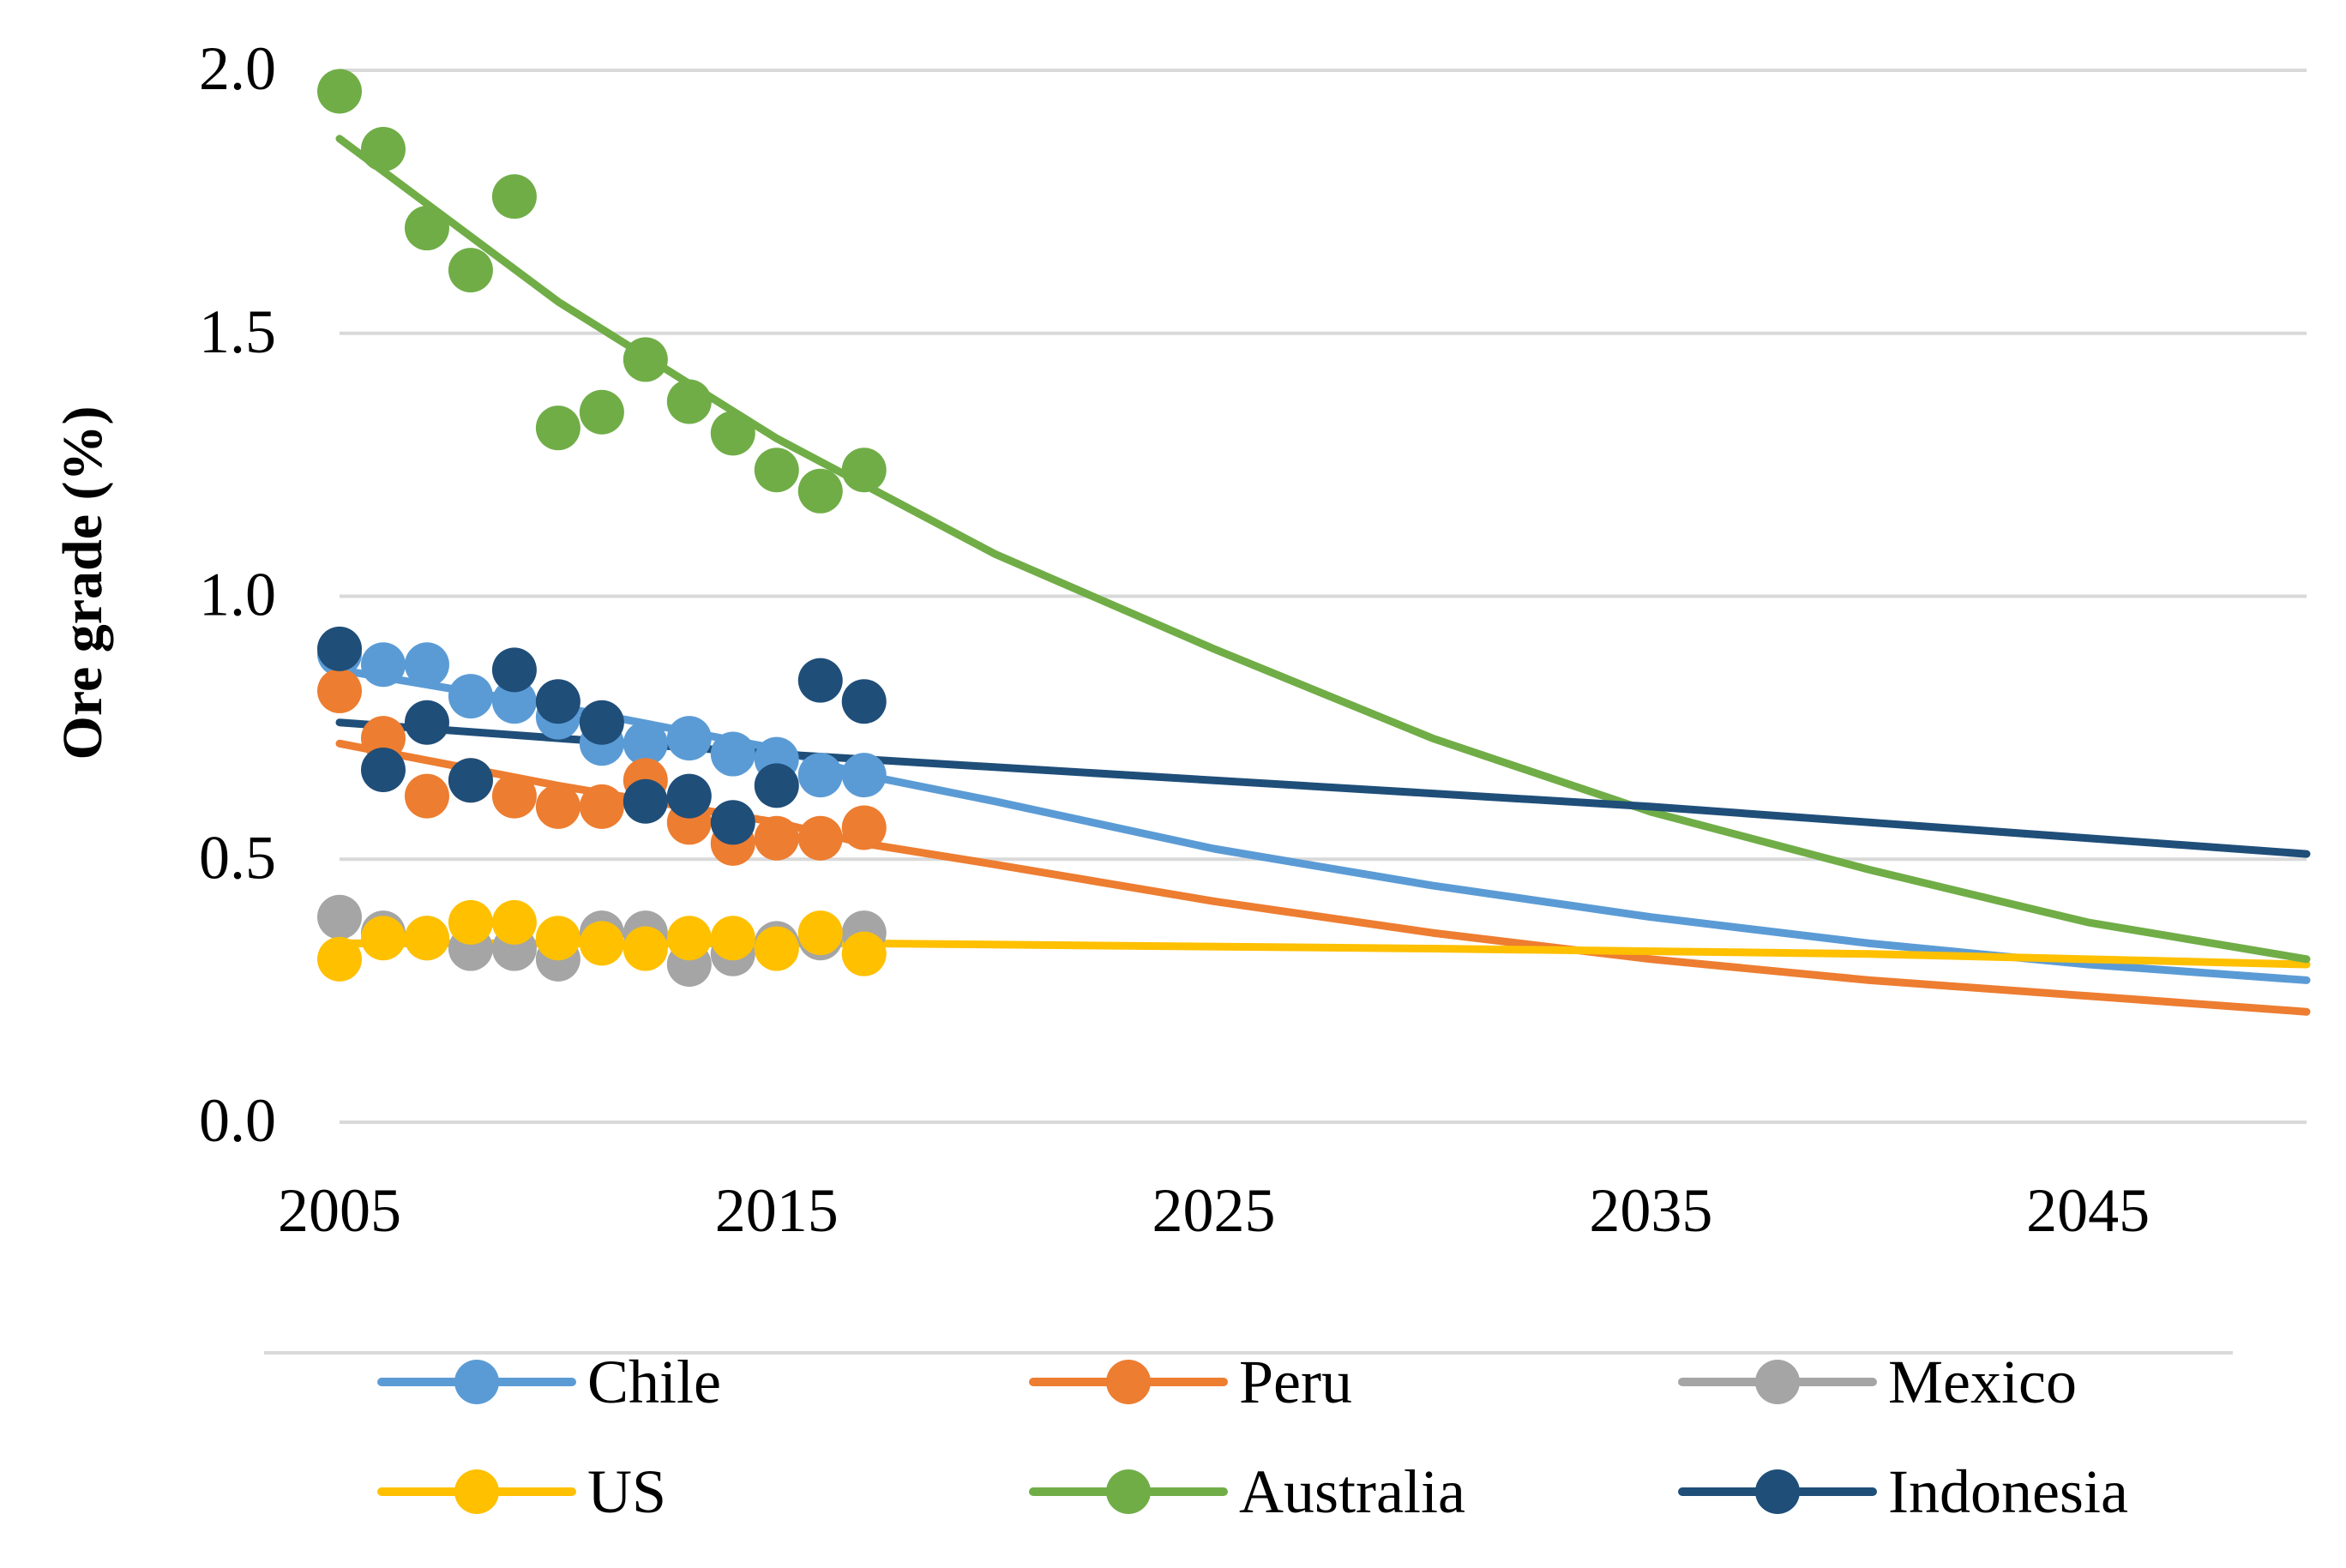 The height and width of the screenshot is (1568, 2346). I want to click on legend-item-chile: Chile, so click(549, 1382).